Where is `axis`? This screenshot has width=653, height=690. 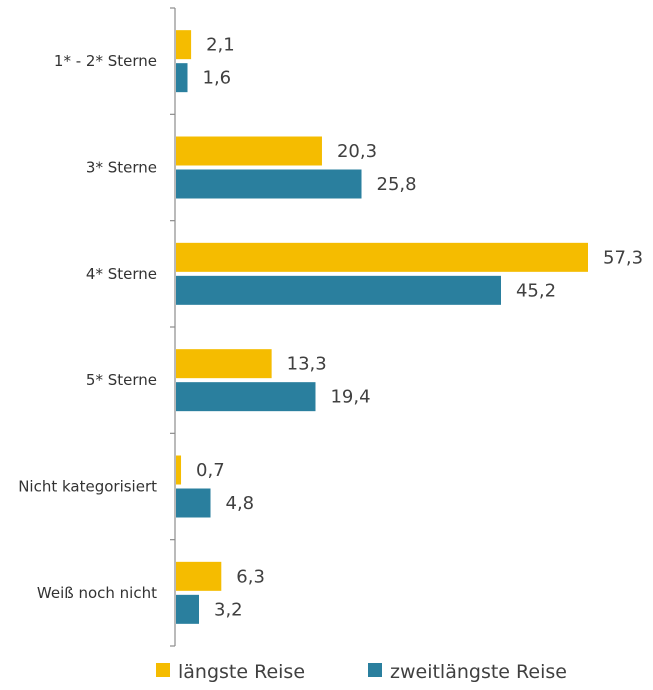
axis is located at coordinates (173, 327).